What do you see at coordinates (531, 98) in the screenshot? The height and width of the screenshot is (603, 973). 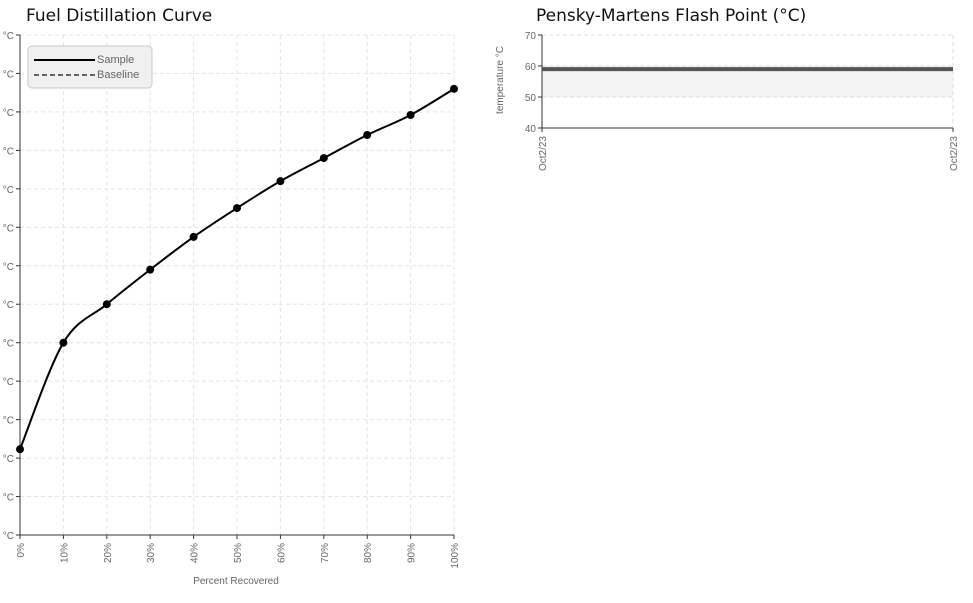 I see `y-tick-label: 50` at bounding box center [531, 98].